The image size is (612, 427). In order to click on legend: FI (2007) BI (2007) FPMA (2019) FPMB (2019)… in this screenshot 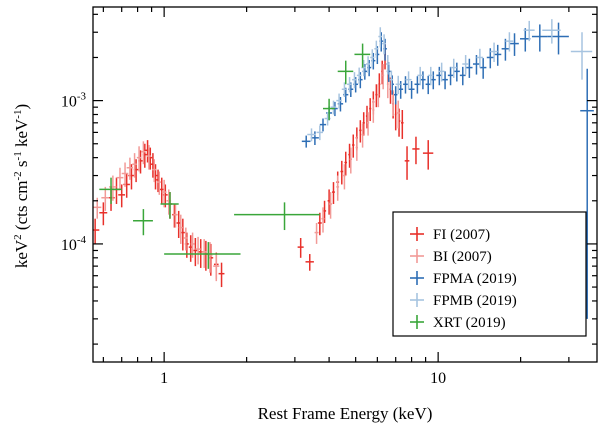, I will do `click(489, 274)`.